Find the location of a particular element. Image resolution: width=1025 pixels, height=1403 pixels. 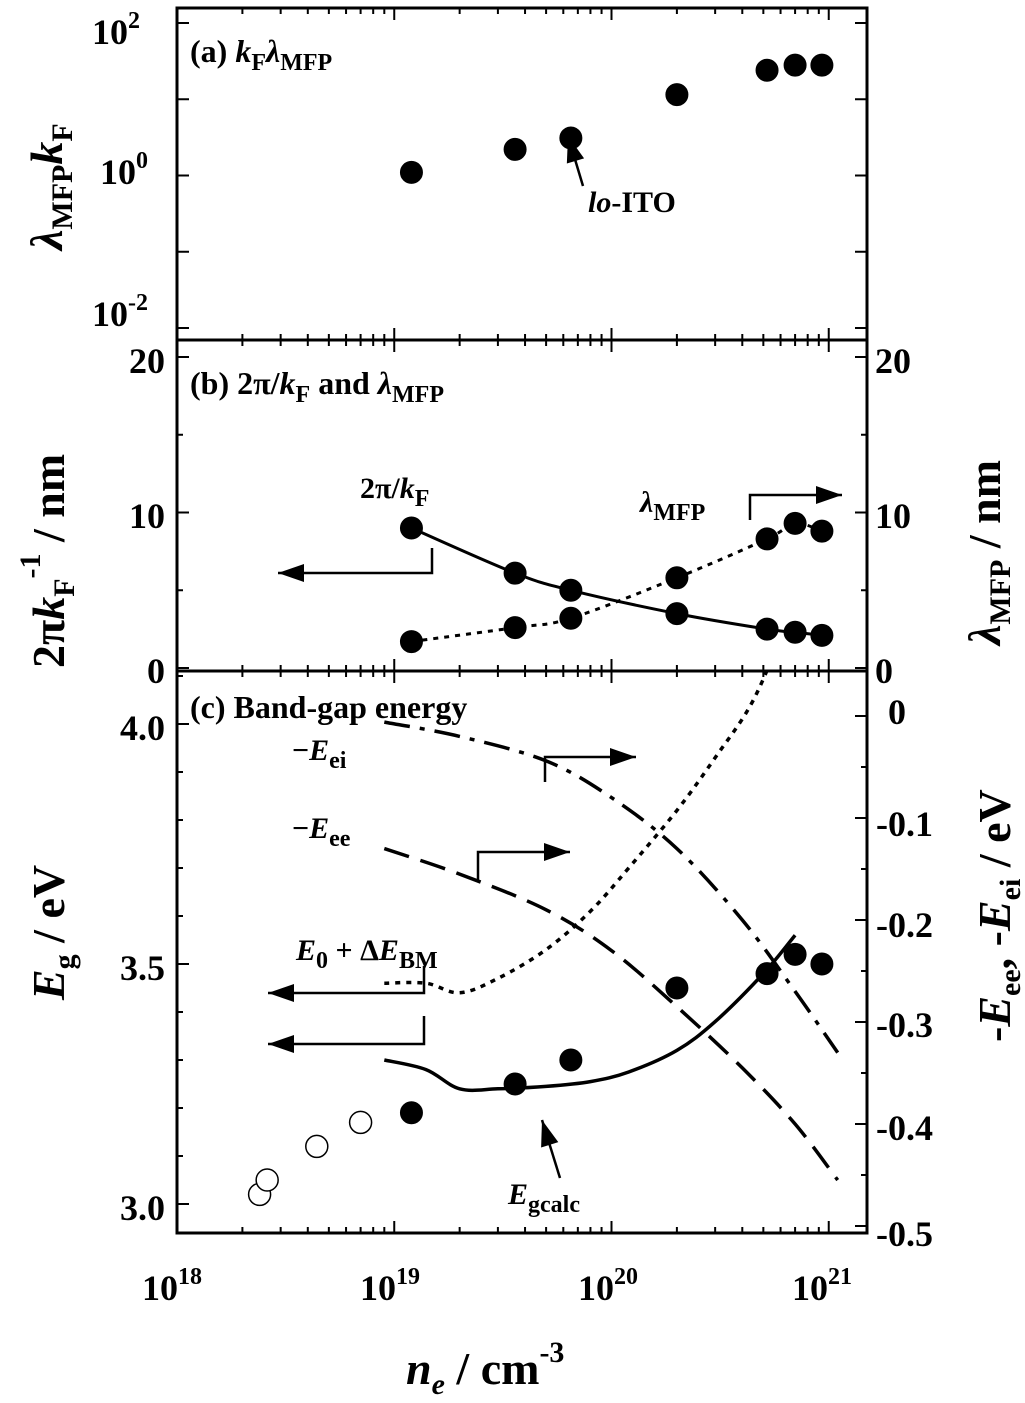

series-label-eei: −Eei is located at coordinates (319, 754).